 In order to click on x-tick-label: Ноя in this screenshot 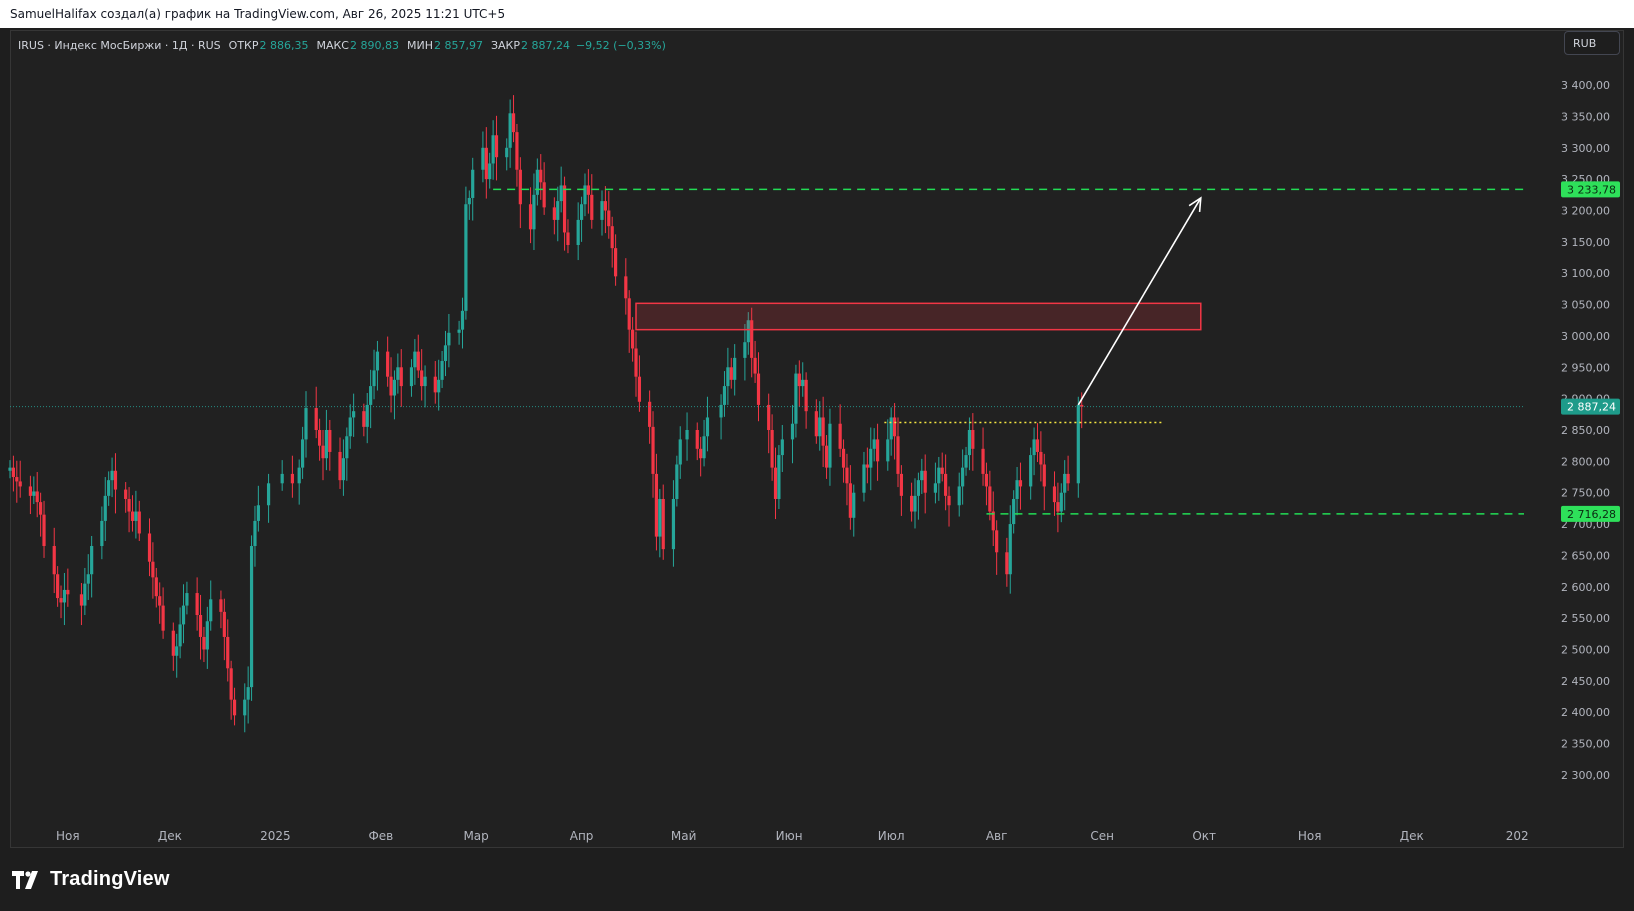, I will do `click(1310, 836)`.